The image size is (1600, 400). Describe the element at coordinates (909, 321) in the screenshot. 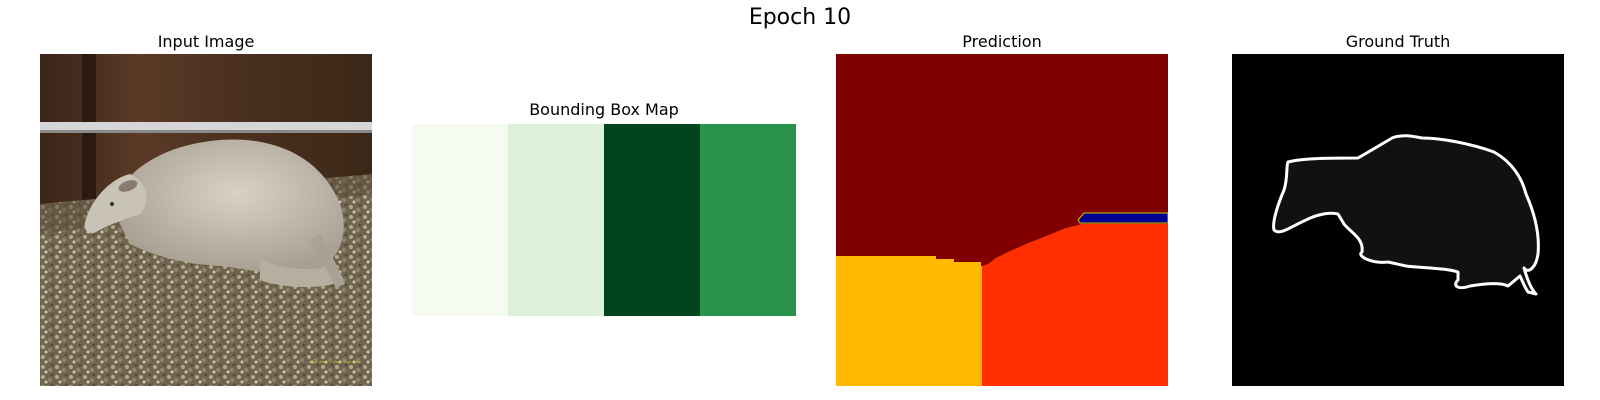

I see `prediction-region-yellow` at that location.